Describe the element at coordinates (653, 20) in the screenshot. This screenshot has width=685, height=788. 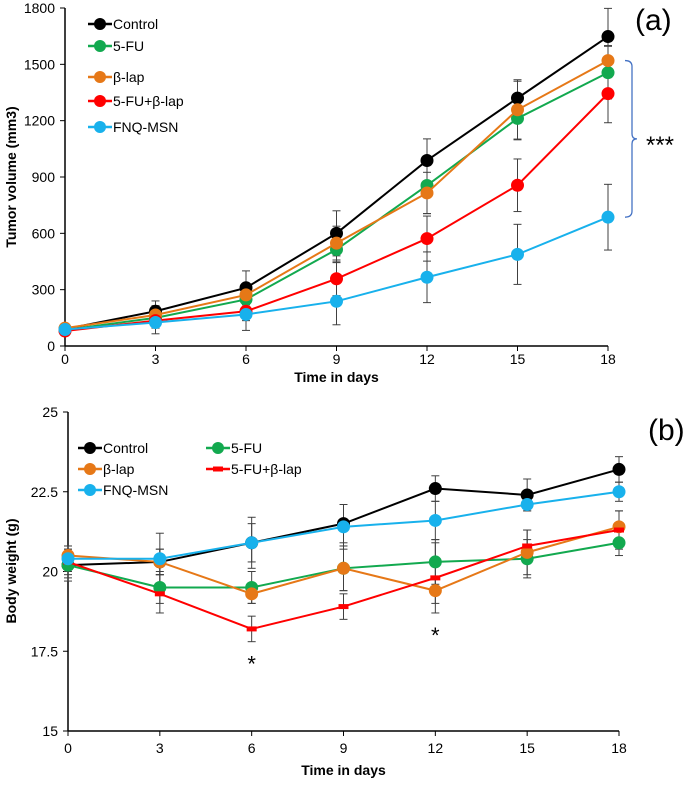
I see `panel-label: (a)` at that location.